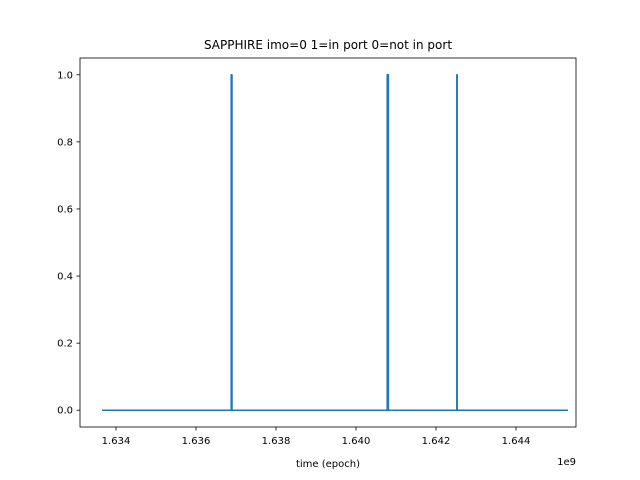 The width and height of the screenshot is (640, 480). Describe the element at coordinates (516, 441) in the screenshot. I see `x-tick-label: 1.644` at that location.